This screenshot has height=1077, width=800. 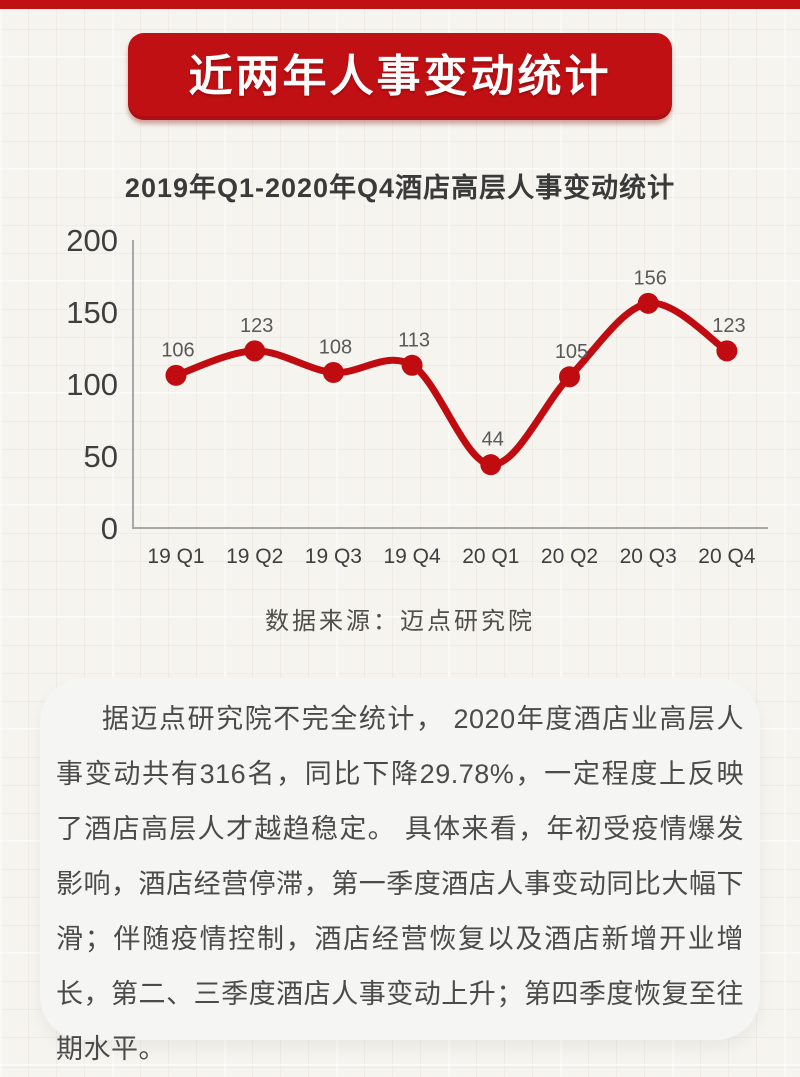 I want to click on x-axis-label: 19 Q3, so click(x=333, y=556).